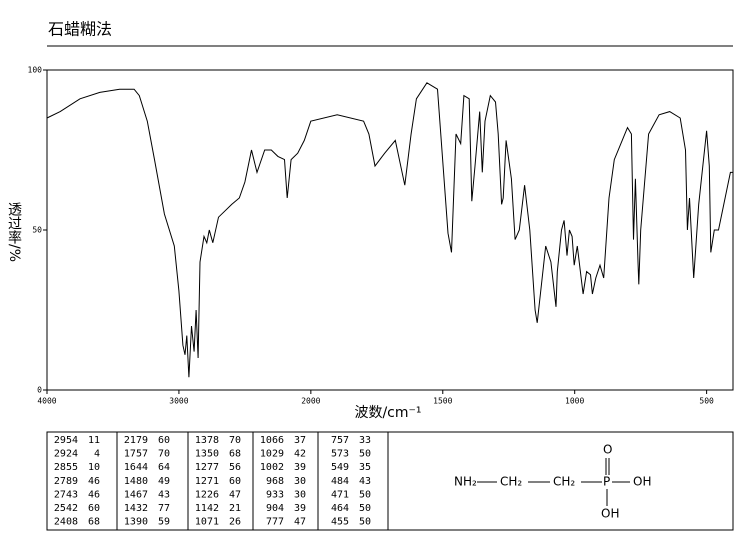 The height and width of the screenshot is (539, 737). I want to click on peak-wavenumber: 1271, so click(207, 481).